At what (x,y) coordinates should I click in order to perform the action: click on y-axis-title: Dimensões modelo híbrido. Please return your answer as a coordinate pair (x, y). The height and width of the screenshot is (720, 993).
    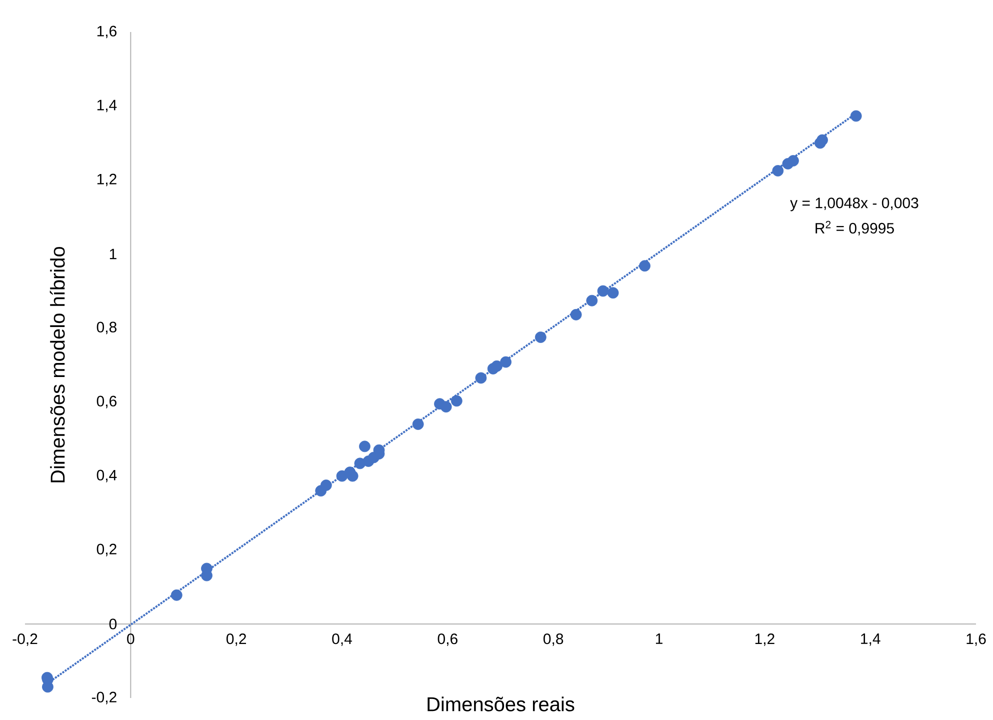
    Looking at the image, I should click on (57, 364).